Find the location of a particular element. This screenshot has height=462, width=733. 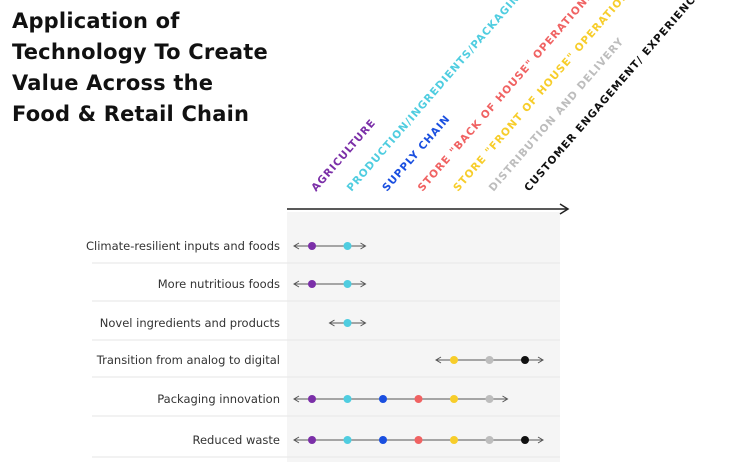

title-line: Food & Retail Chain is located at coordinates (131, 114).